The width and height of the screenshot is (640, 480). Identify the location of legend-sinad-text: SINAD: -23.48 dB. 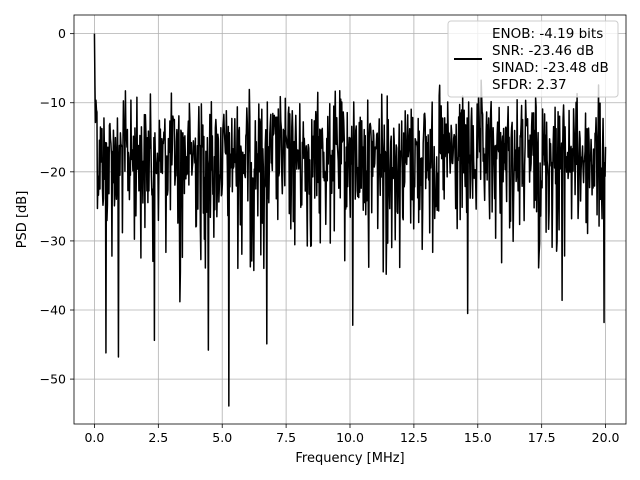
(550, 68).